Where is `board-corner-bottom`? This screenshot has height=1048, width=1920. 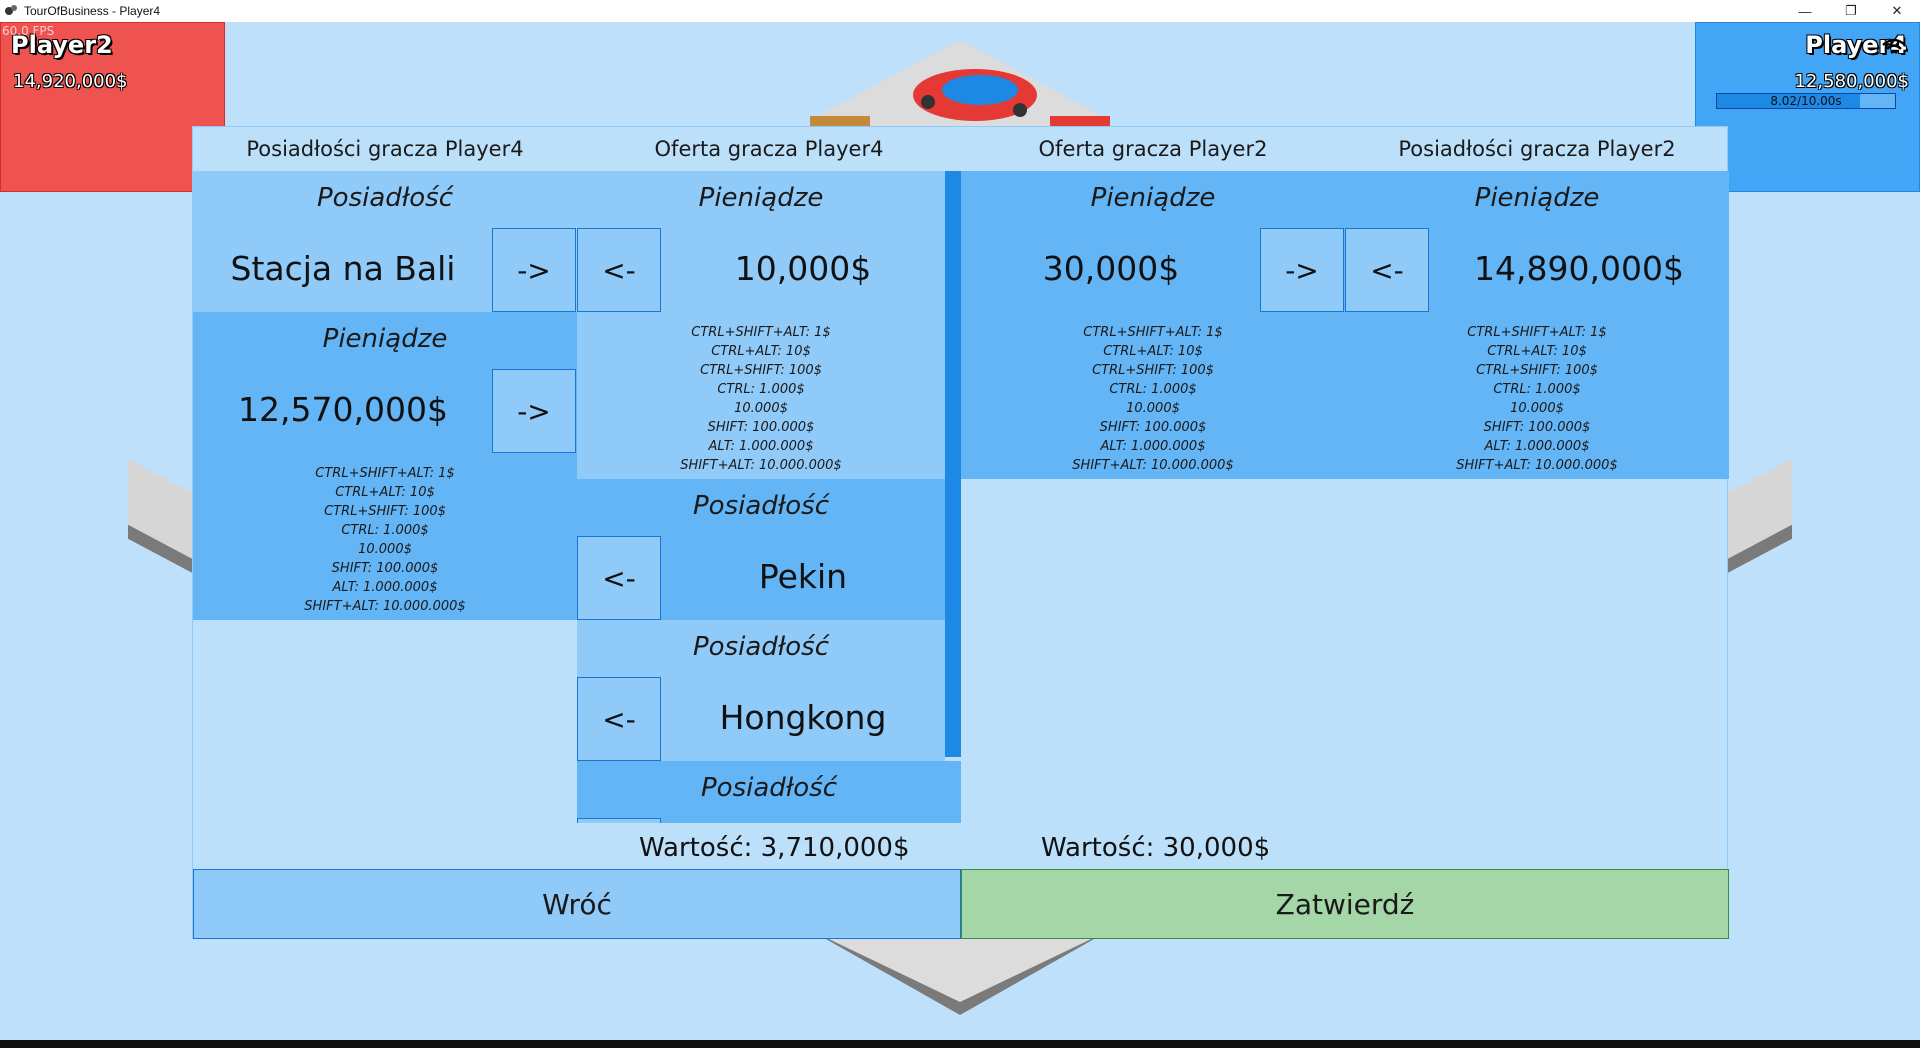 board-corner-bottom is located at coordinates (960, 972).